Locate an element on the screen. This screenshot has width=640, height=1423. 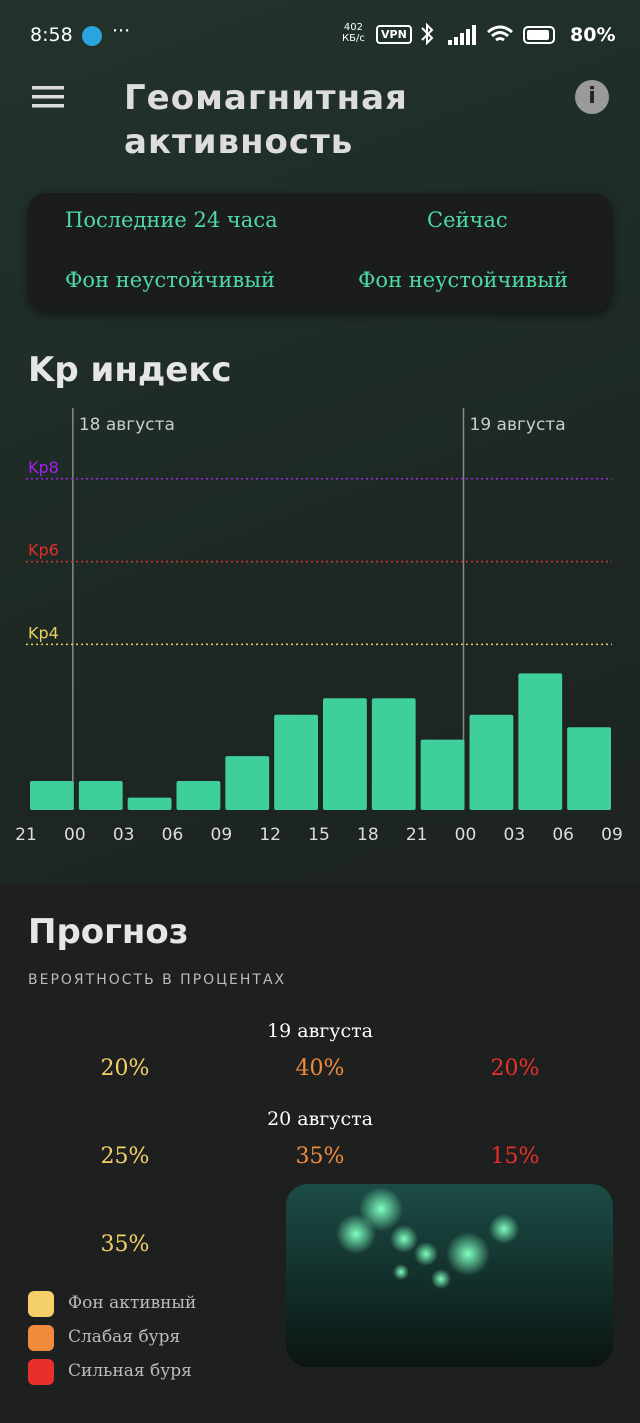
day-marker-label: 18 августа is located at coordinates (127, 425).